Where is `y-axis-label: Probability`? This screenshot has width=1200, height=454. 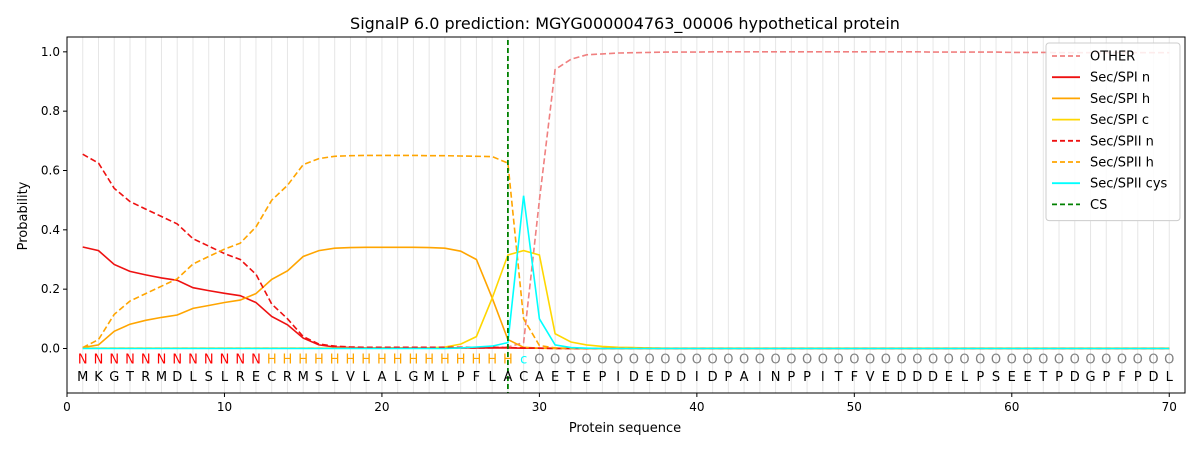
y-axis-label: Probability is located at coordinates (23, 215).